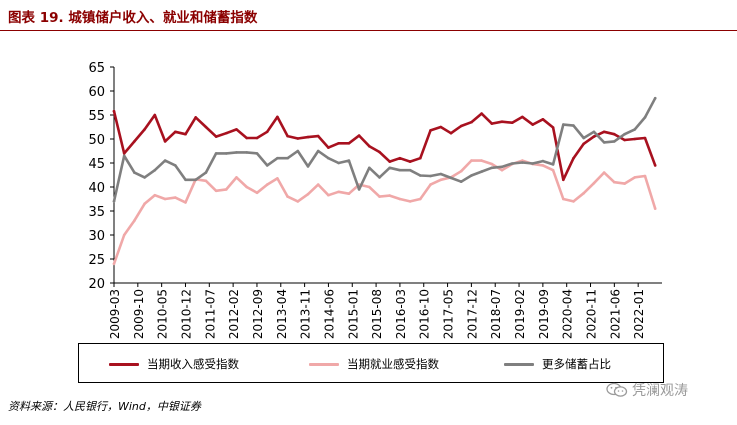 The height and width of the screenshot is (425, 737). I want to click on wechat-icon, so click(617, 389).